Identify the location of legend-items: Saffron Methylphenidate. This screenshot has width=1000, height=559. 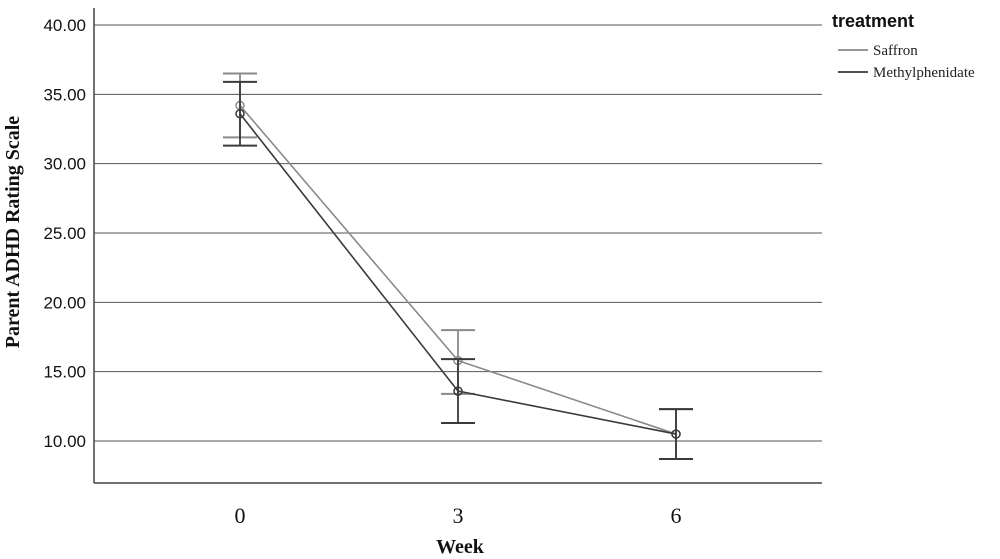
(906, 62).